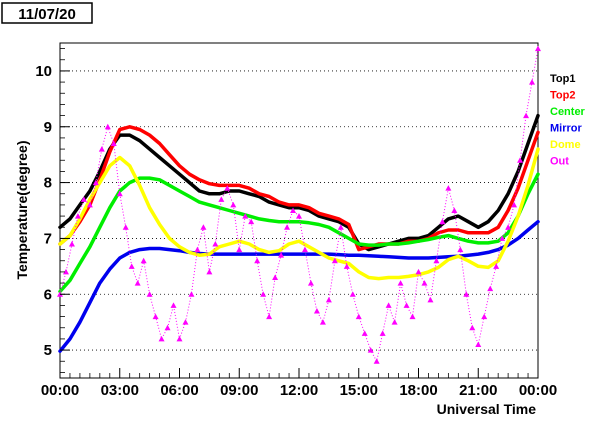 The image size is (596, 422). Describe the element at coordinates (120, 390) in the screenshot. I see `x-tick-label: 03:00` at that location.